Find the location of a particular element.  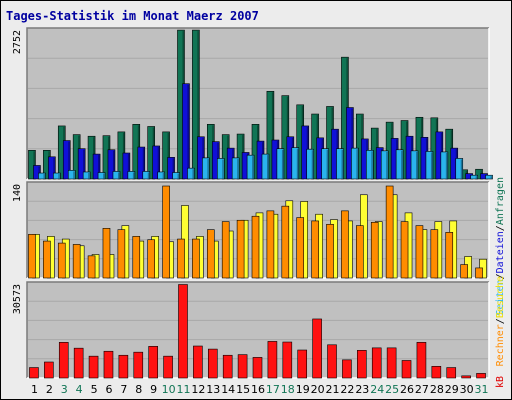

x-tick-label: 19 is located at coordinates (303, 389).